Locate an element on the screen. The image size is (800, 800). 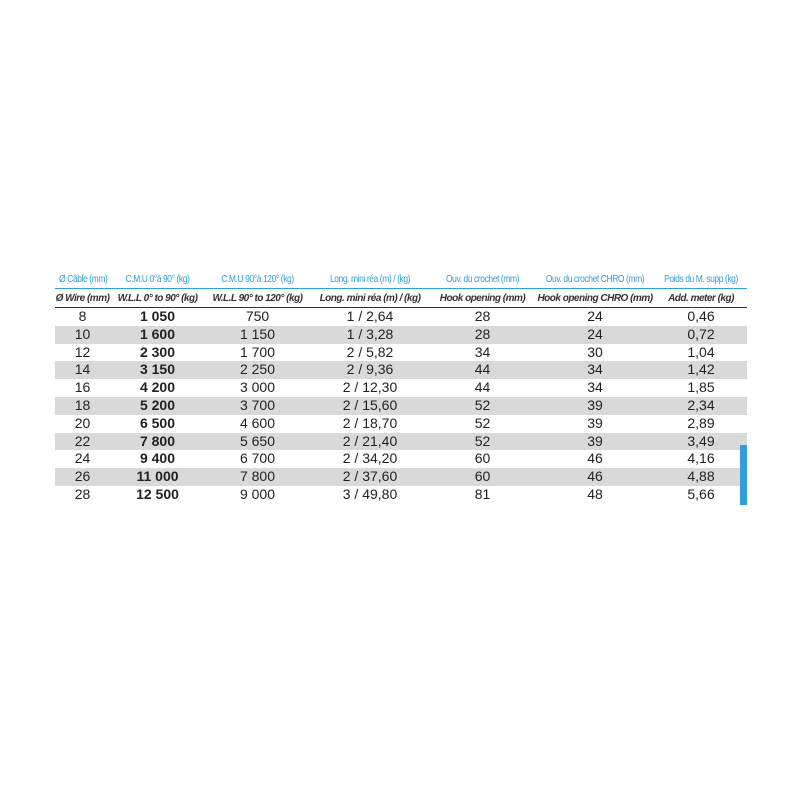
table-cell: 6 700 is located at coordinates (257, 458).